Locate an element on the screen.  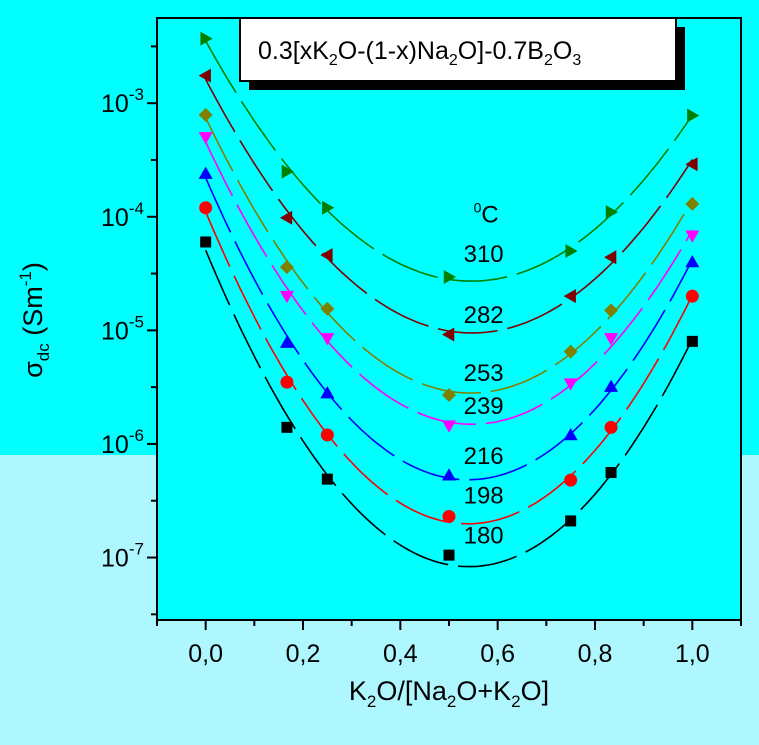
y-tick-label: 10⁻⁵ is located at coordinates (122, 328).